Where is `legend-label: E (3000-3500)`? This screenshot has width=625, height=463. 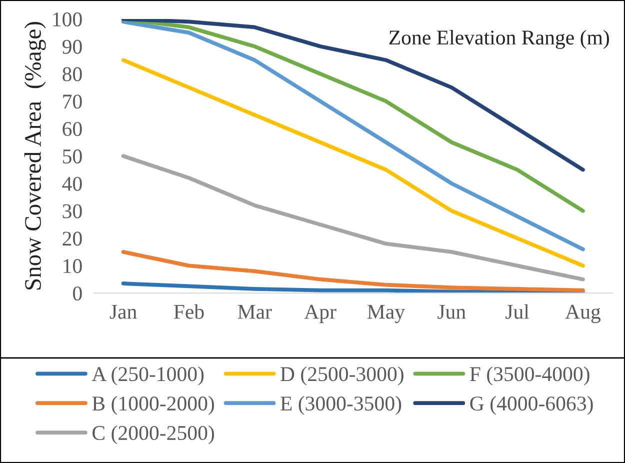
legend-label: E (3000-3500) is located at coordinates (341, 405).